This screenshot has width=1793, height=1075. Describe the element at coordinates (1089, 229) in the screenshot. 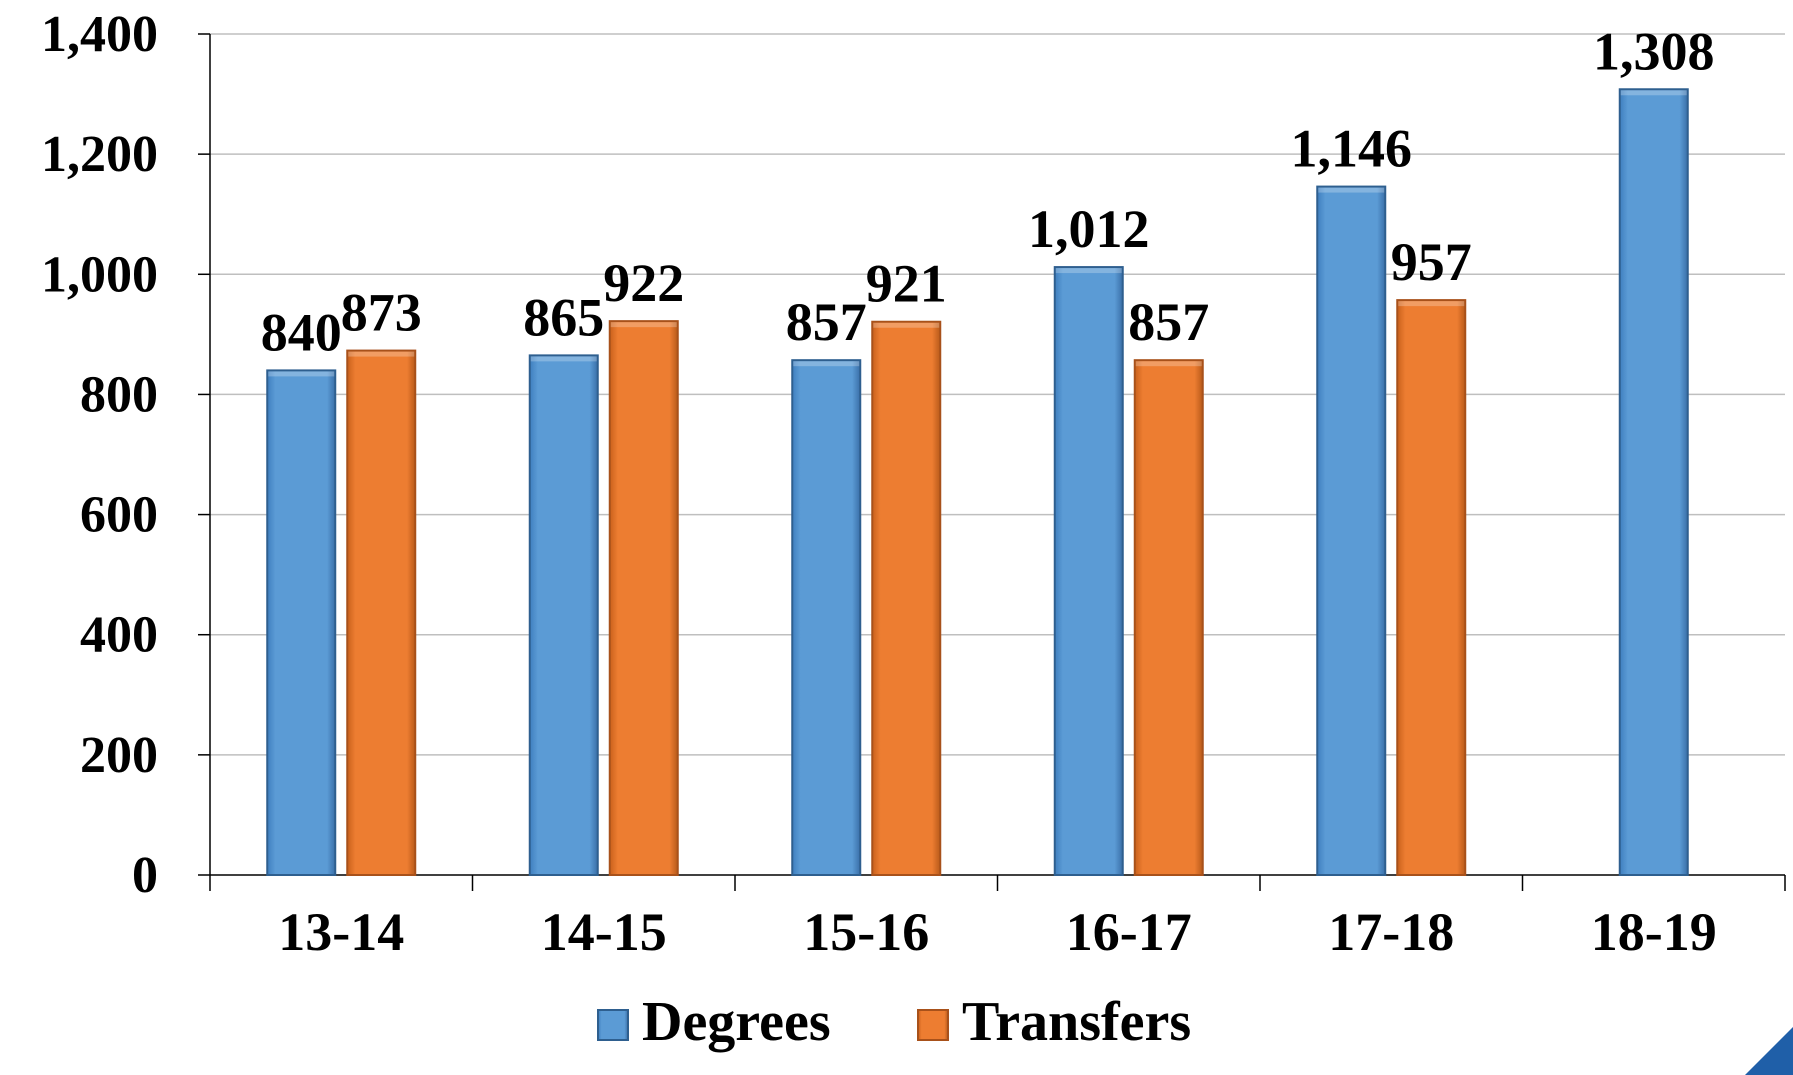

I see `data-label-degrees: 1,012` at that location.